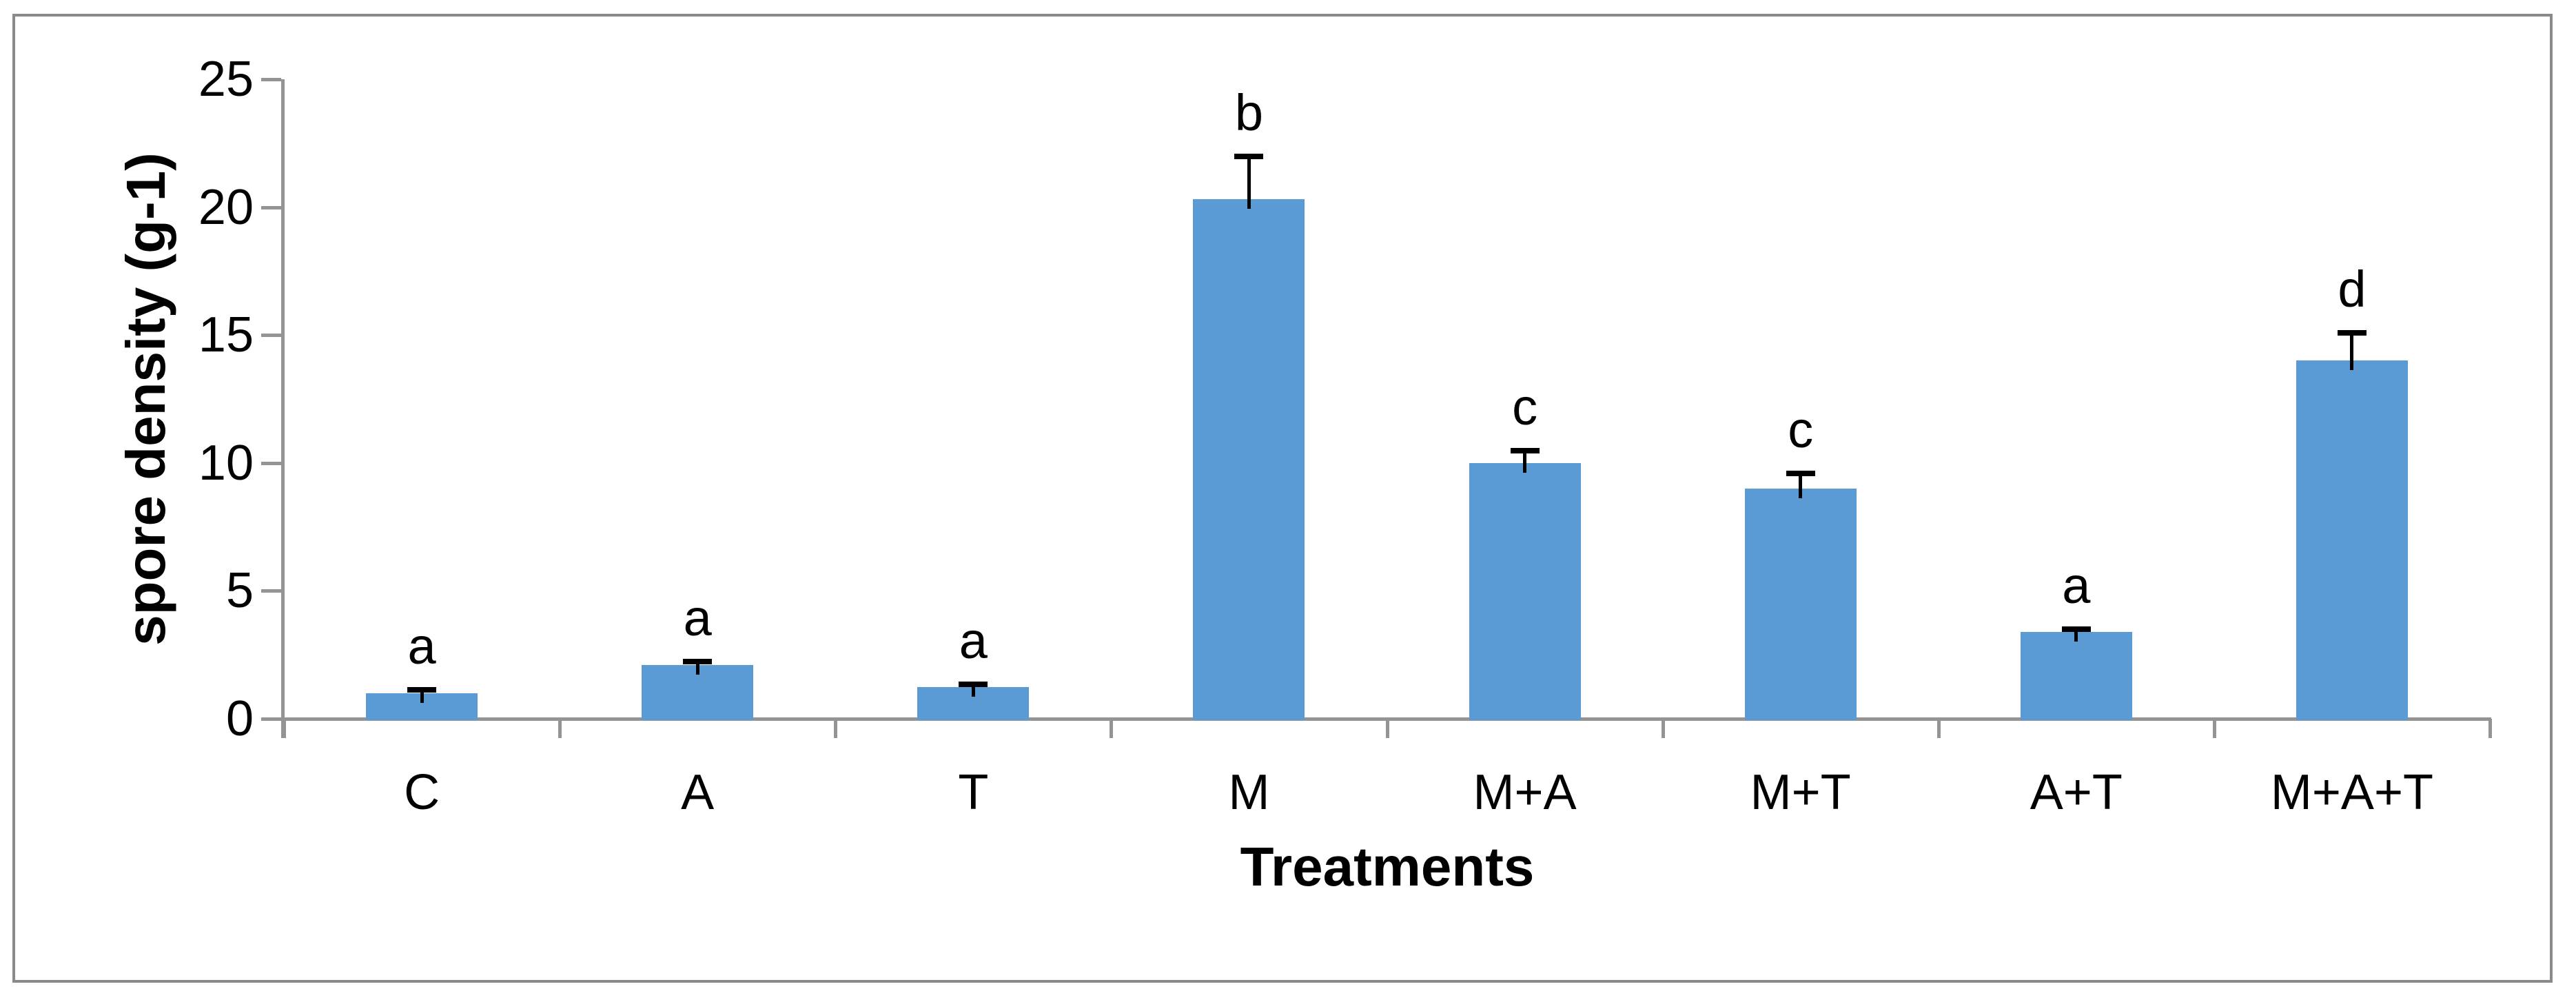 This screenshot has height=1002, width=2576. Describe the element at coordinates (422, 694) in the screenshot. I see `error-bar-line-C` at that location.